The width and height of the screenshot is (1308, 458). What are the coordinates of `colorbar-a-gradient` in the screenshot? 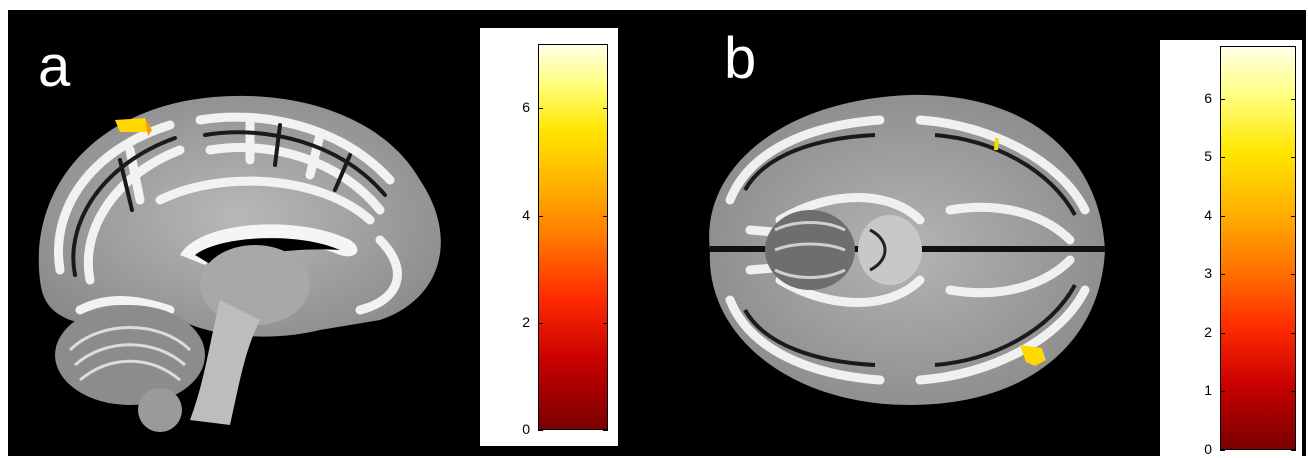 It's located at (573, 237).